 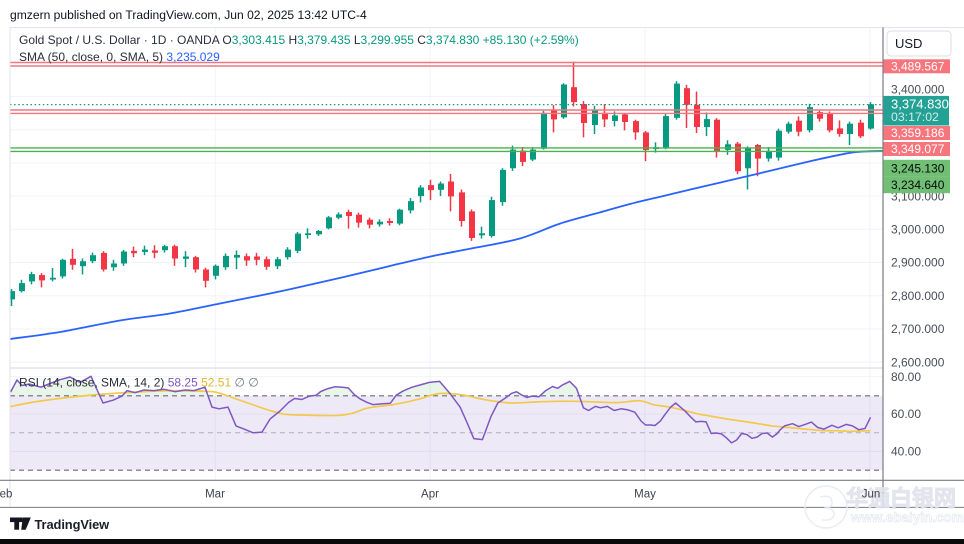 What do you see at coordinates (119, 57) in the screenshot?
I see `svg-text:SMA (50, close, 0, SMA, 5) 3,2: SMA (50, close, 0, SMA, 5) 3,235.029` at bounding box center [119, 57].